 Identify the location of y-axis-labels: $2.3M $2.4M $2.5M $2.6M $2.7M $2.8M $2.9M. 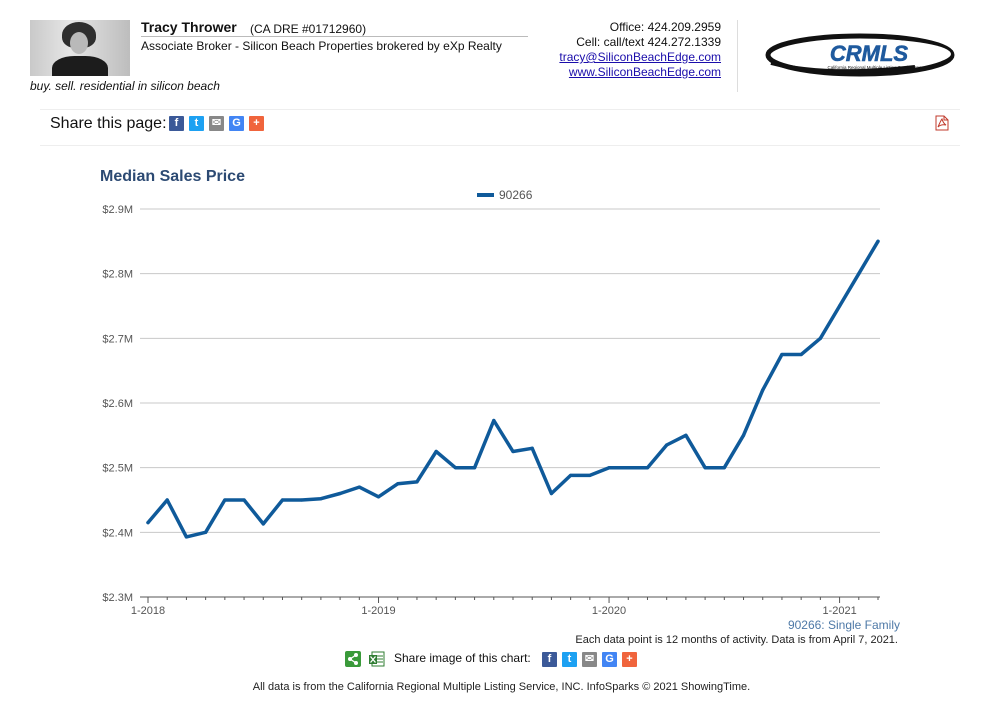
(117, 404).